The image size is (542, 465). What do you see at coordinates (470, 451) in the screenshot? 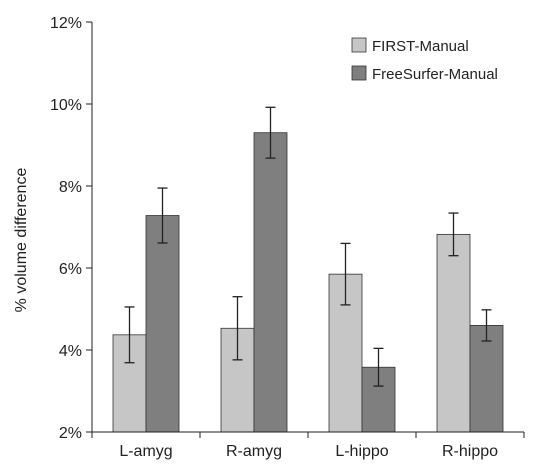
I see `x-category-label: R-hippo` at bounding box center [470, 451].